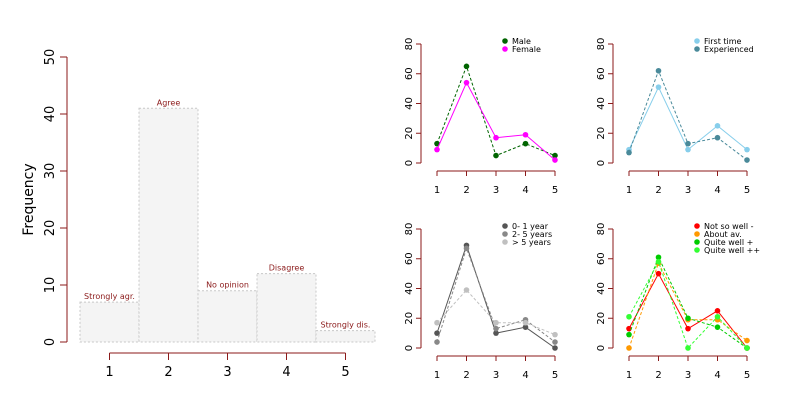  I want to click on legend-label: Female, so click(526, 49).